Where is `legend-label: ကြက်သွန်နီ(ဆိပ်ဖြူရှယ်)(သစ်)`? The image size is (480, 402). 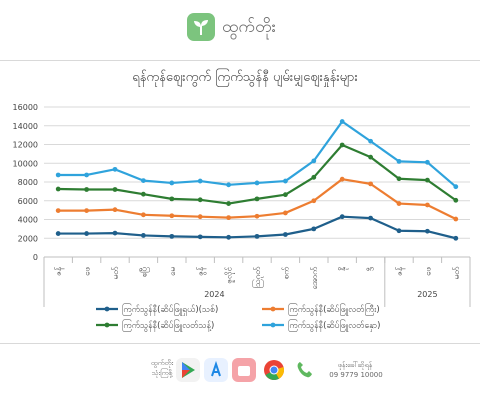 legend-label: ကြက်သွန်နီ(ဆိပ်ဖြူရှယ်)(သစ်) is located at coordinates (170, 309).